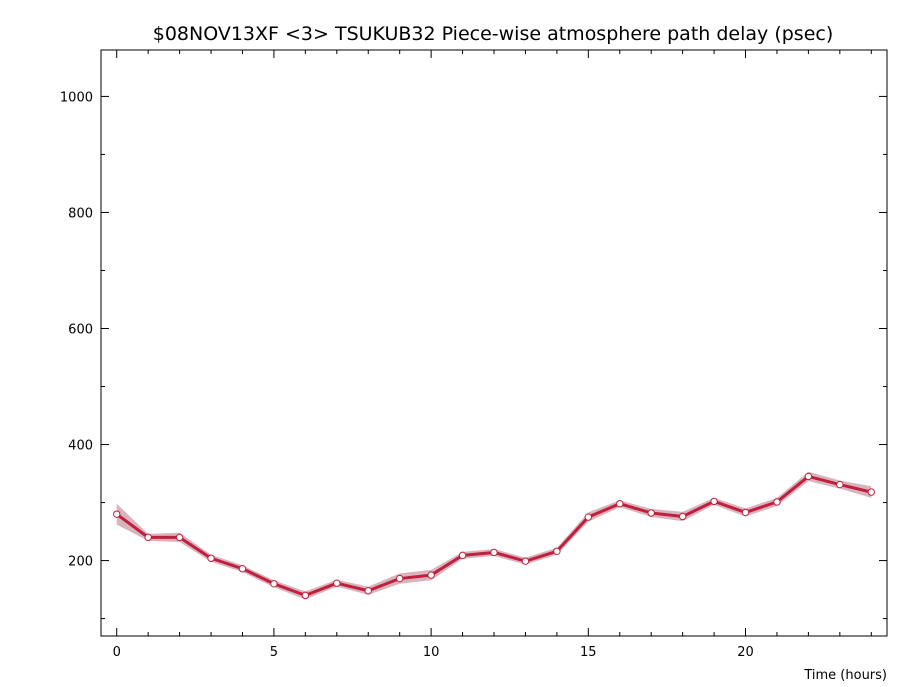  Describe the element at coordinates (588, 652) in the screenshot. I see `x-tick-label-15: 15` at that location.